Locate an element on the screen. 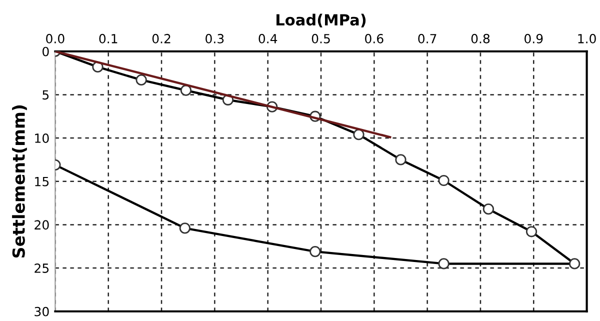 This screenshot has height=321, width=600. x-tick-label: 1.0 is located at coordinates (587, 39).